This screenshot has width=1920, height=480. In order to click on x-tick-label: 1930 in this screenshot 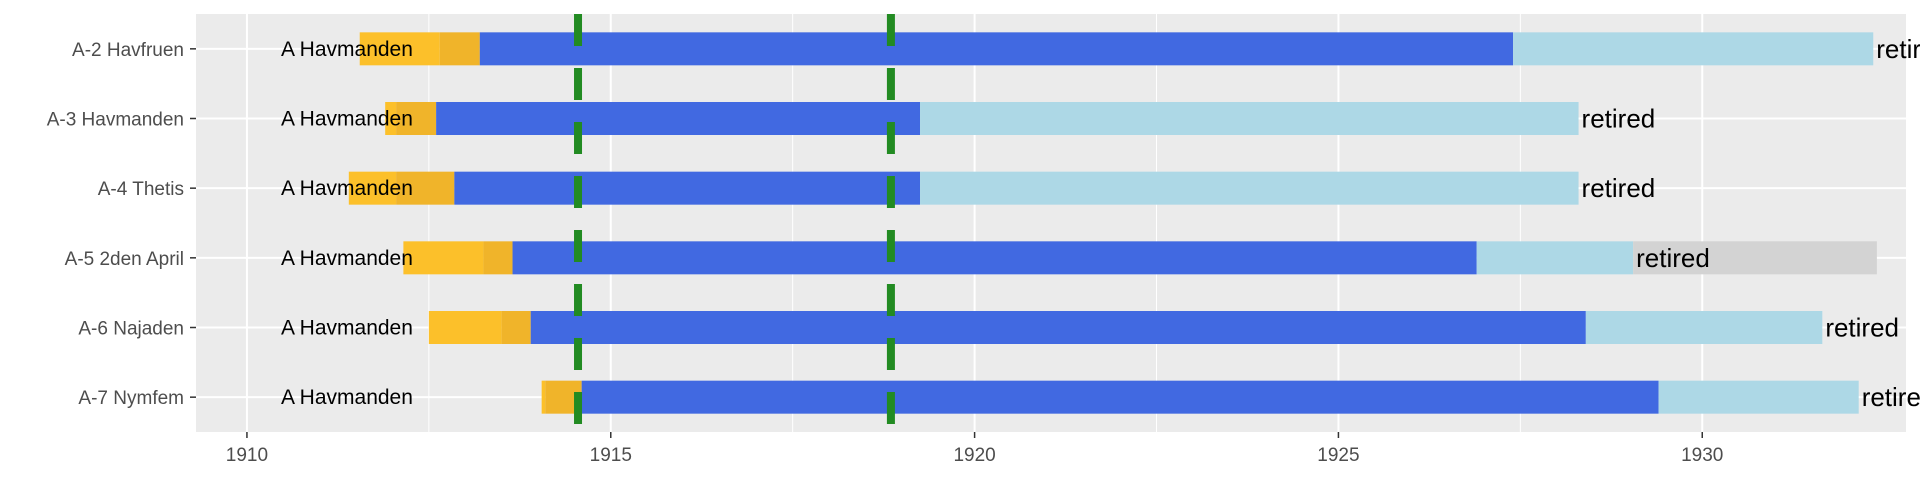, I will do `click(1702, 455)`.